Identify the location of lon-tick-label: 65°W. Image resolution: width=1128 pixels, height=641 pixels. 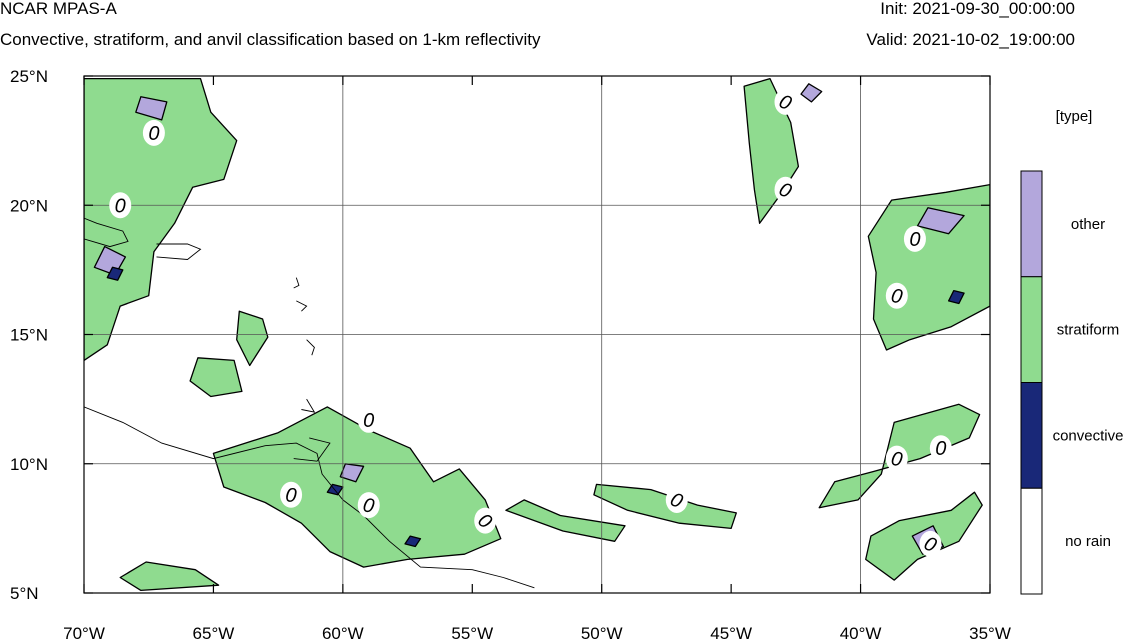
(214, 632).